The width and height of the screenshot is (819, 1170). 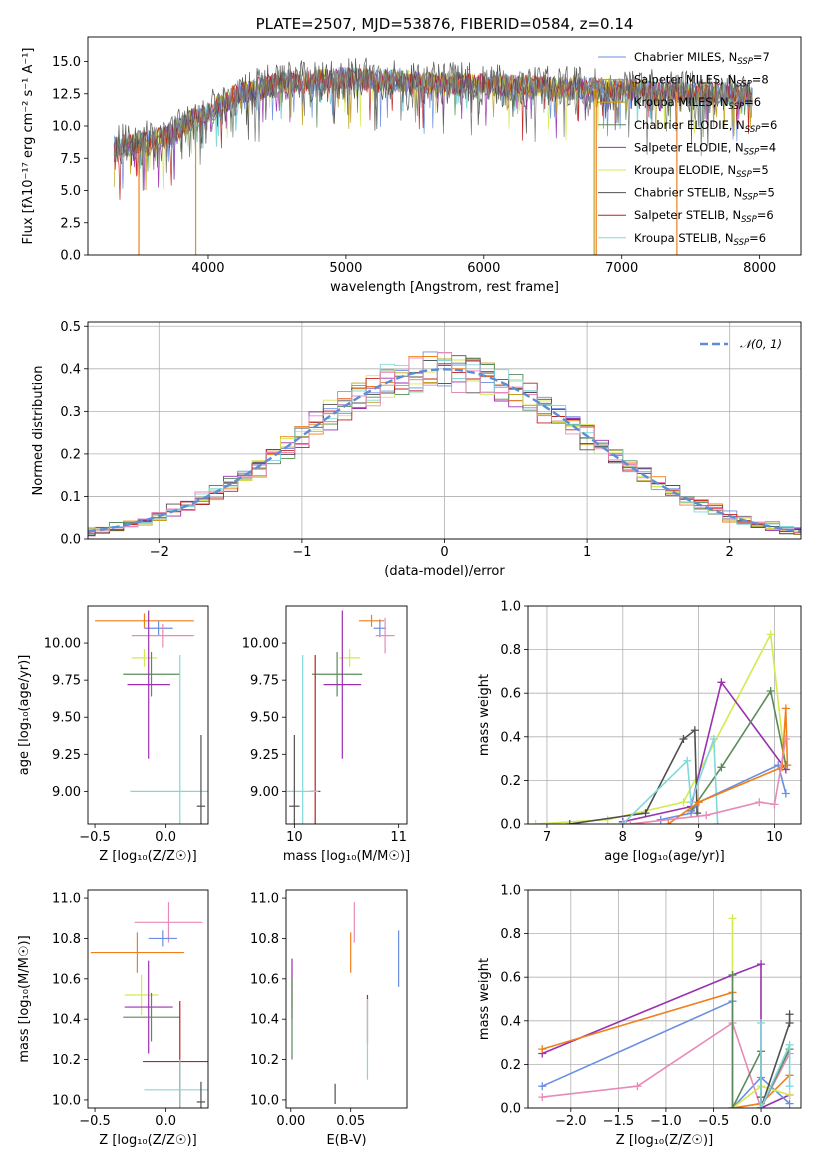 What do you see at coordinates (701, 171) in the screenshot?
I see `legend-label: Kroupa ELODIE, NSSP=5` at bounding box center [701, 171].